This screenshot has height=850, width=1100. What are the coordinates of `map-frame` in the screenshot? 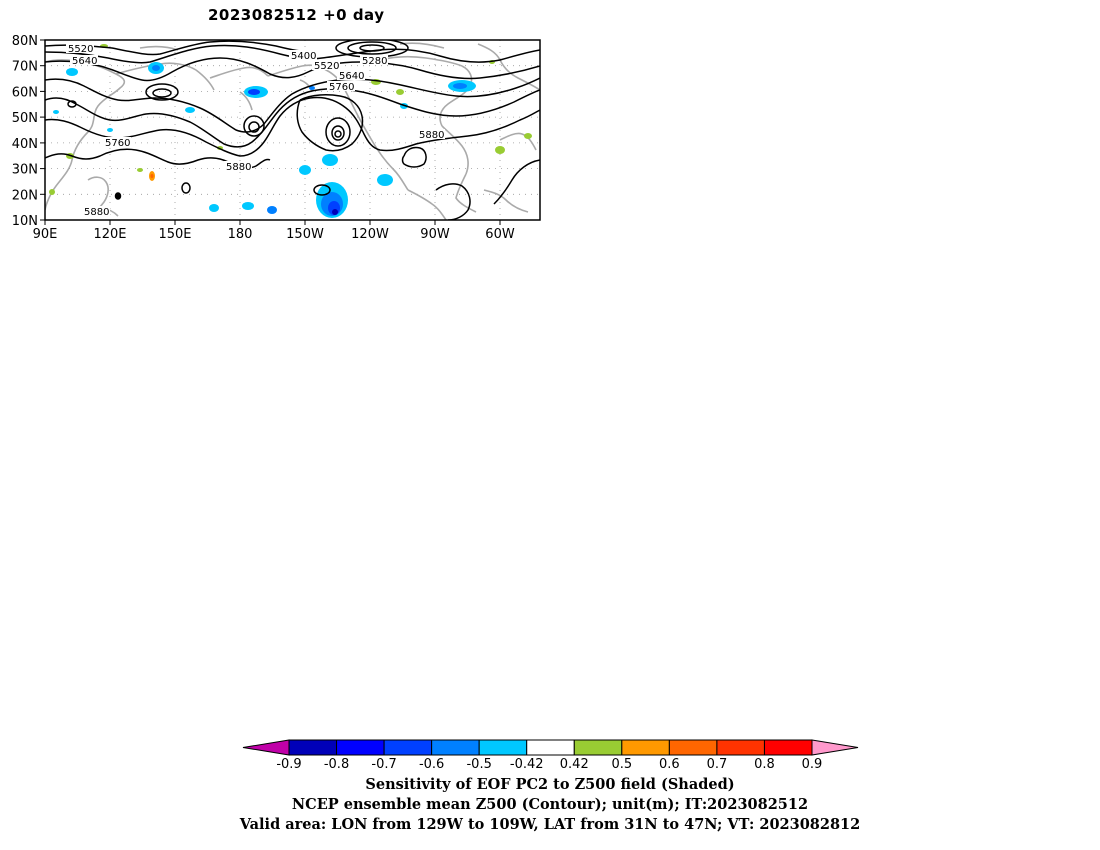 It's located at (292, 130).